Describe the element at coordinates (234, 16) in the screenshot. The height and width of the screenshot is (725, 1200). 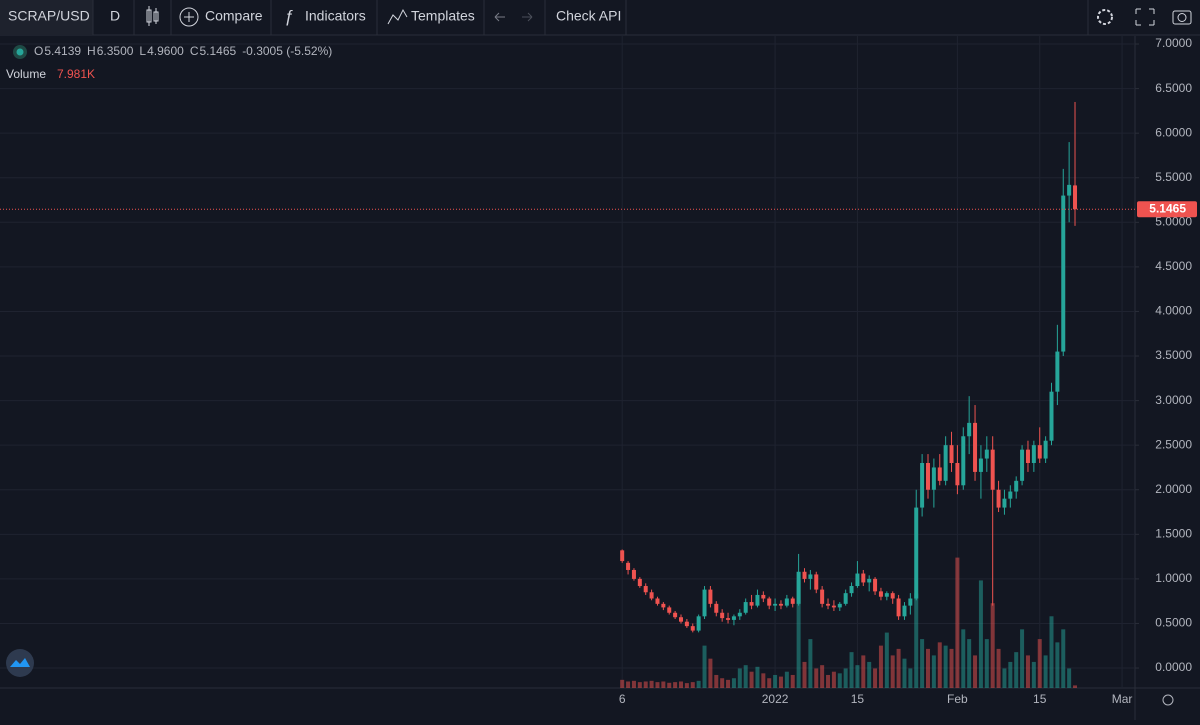
I see `compare-button: Compare` at that location.